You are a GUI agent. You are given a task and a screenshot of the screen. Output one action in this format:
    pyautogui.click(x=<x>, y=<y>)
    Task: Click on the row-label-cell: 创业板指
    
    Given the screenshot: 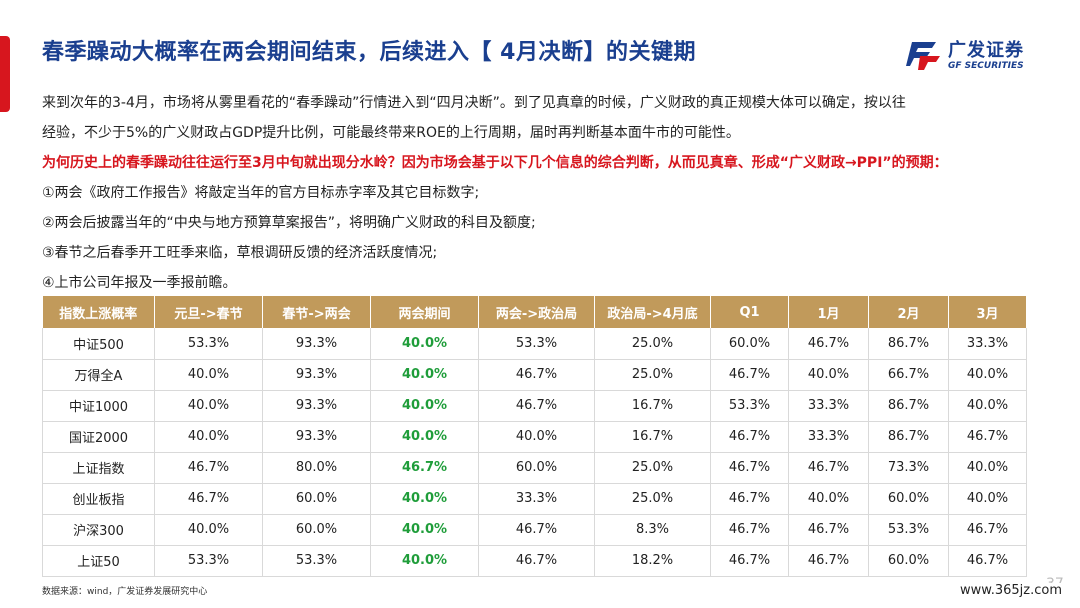 What is the action you would take?
    pyautogui.click(x=98, y=499)
    